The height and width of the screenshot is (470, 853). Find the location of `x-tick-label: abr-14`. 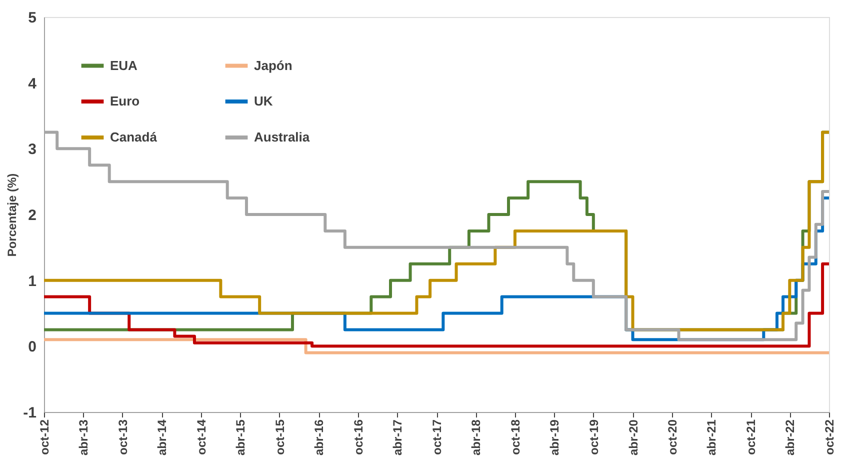

x-tick-label: abr-14 is located at coordinates (162, 437).